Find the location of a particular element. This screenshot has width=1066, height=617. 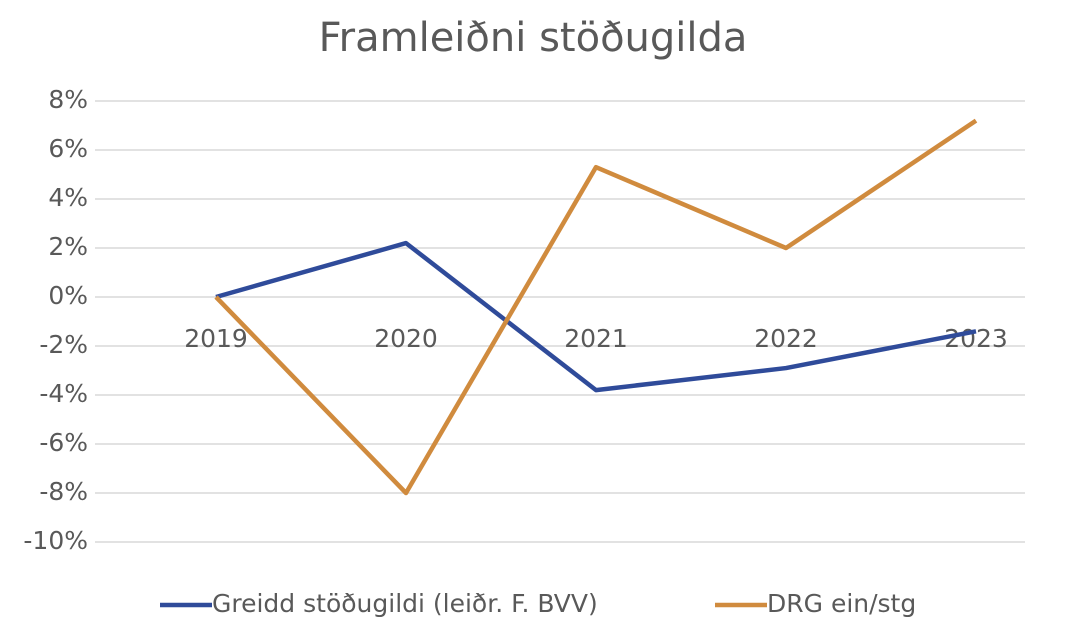

y-tick-label: -10% is located at coordinates (55, 540).